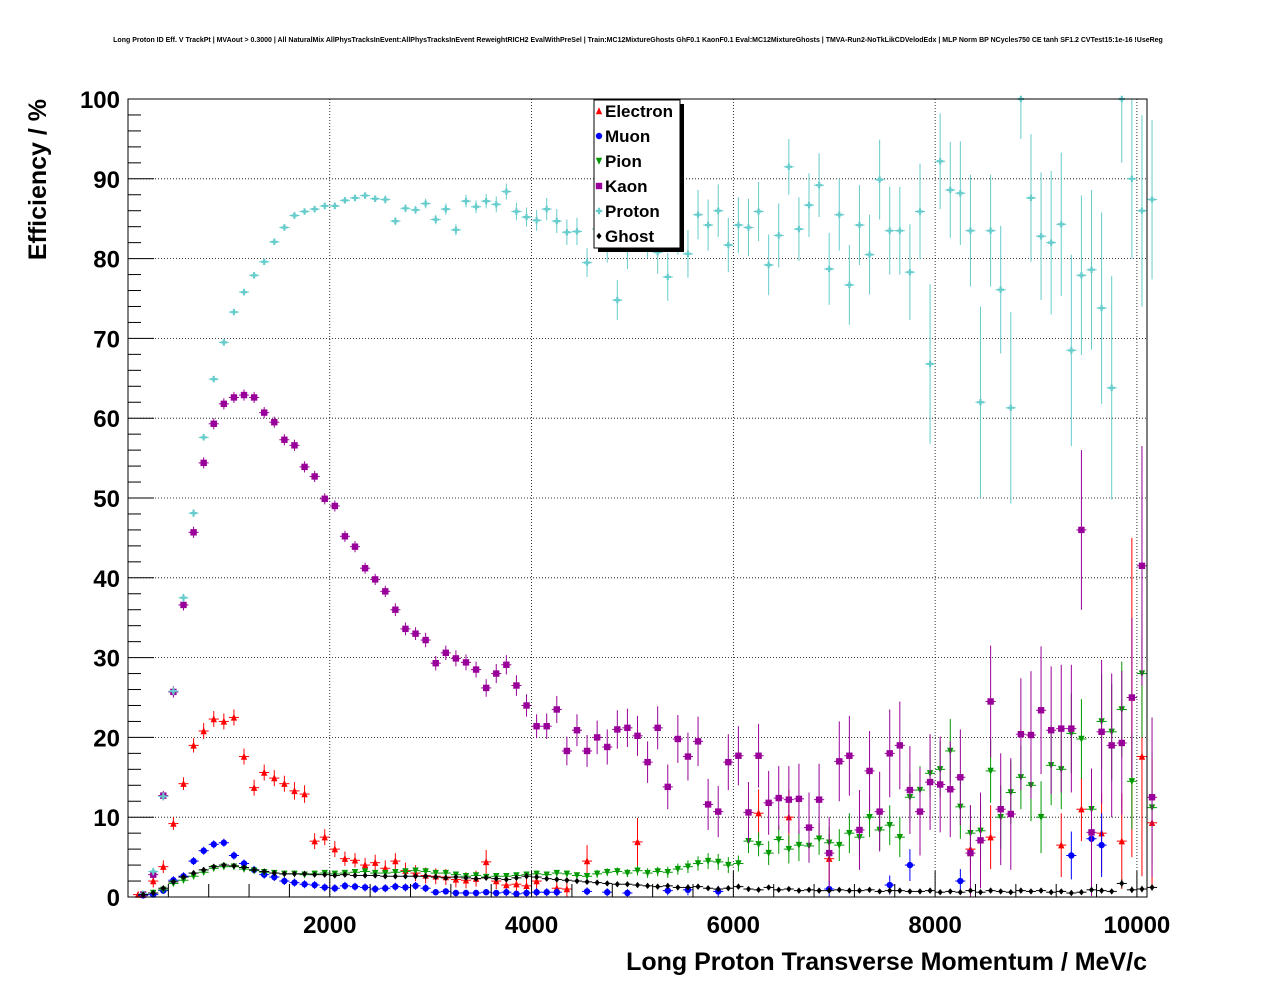  What do you see at coordinates (623, 161) in the screenshot?
I see `legend-label-pion: Pion` at bounding box center [623, 161].